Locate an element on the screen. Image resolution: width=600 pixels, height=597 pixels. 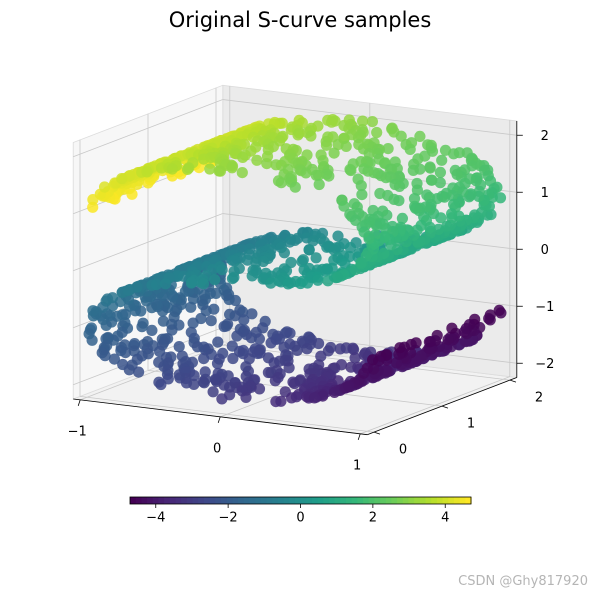
grid-y-floor is located at coordinates (227, 414).